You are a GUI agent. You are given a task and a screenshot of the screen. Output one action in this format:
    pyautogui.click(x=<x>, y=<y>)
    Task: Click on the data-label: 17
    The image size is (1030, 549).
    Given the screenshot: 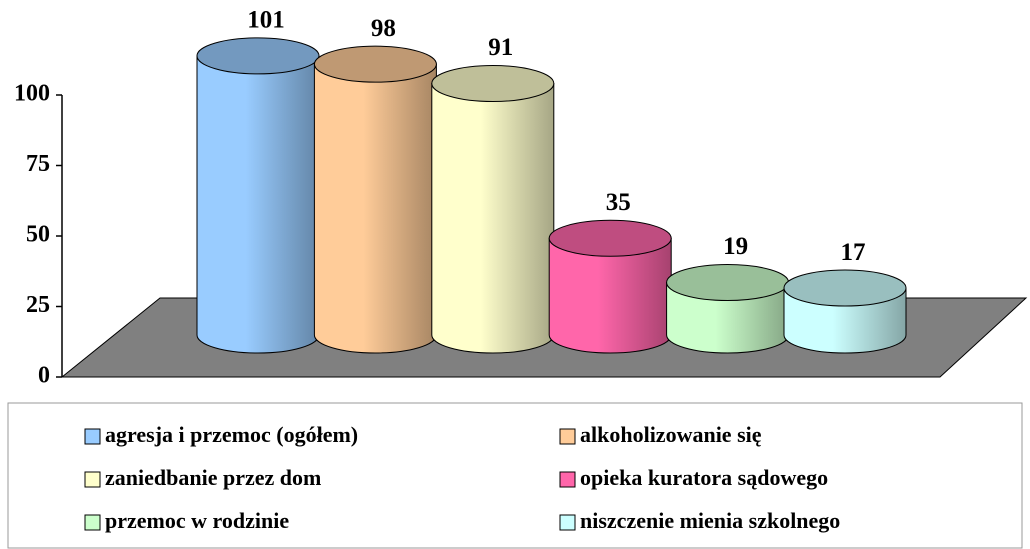 What is the action you would take?
    pyautogui.click(x=853, y=252)
    